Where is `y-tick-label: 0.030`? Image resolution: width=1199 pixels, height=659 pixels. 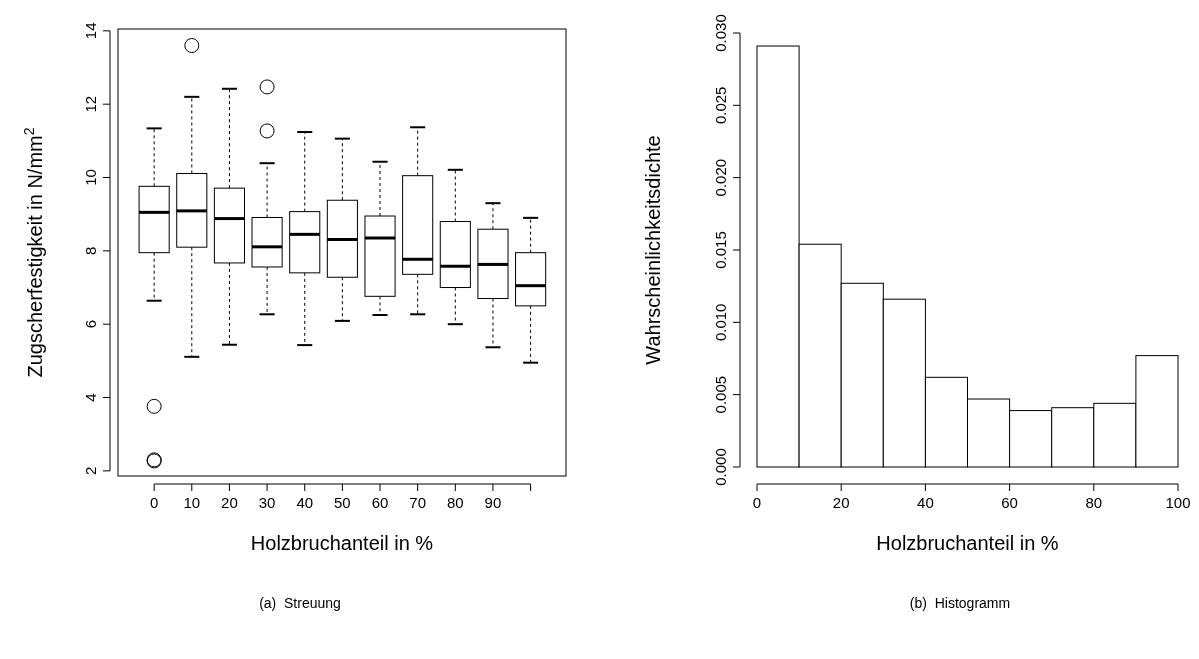 y-tick-label: 0.030 is located at coordinates (720, 33).